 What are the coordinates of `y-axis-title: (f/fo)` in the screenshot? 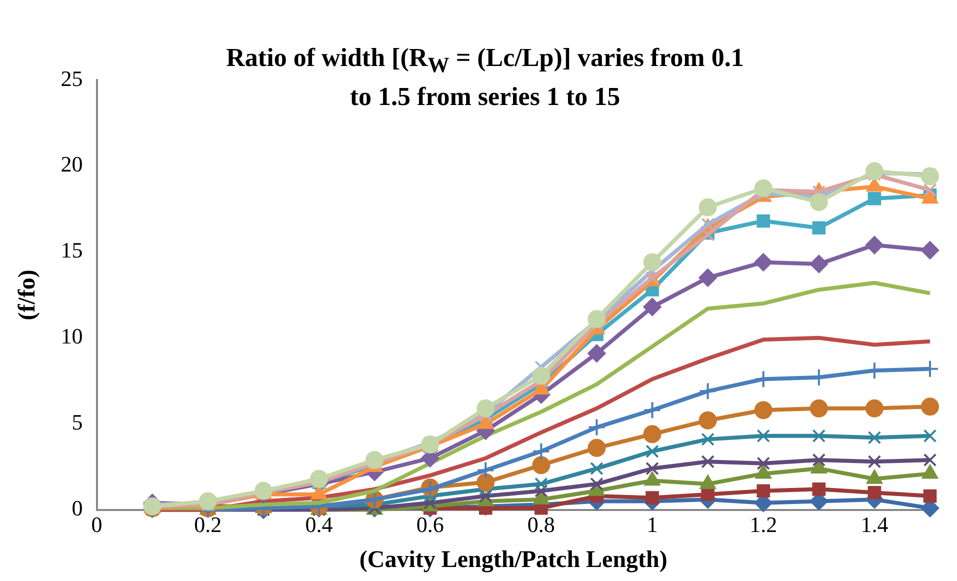 It's located at (27, 295).